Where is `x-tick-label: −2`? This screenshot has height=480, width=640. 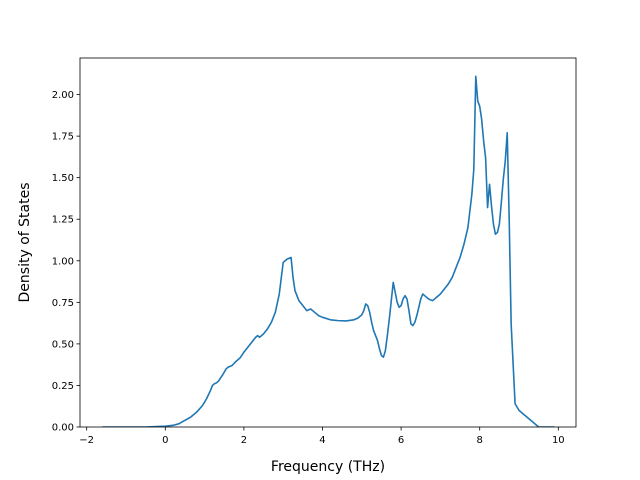
x-tick-label: −2 is located at coordinates (86, 440).